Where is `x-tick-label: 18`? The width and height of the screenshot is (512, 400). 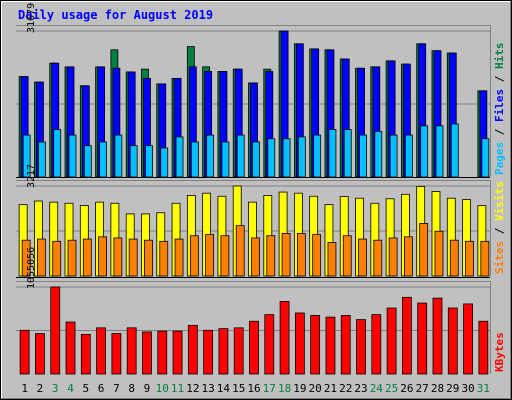
x-tick-label: 18 is located at coordinates (284, 388).